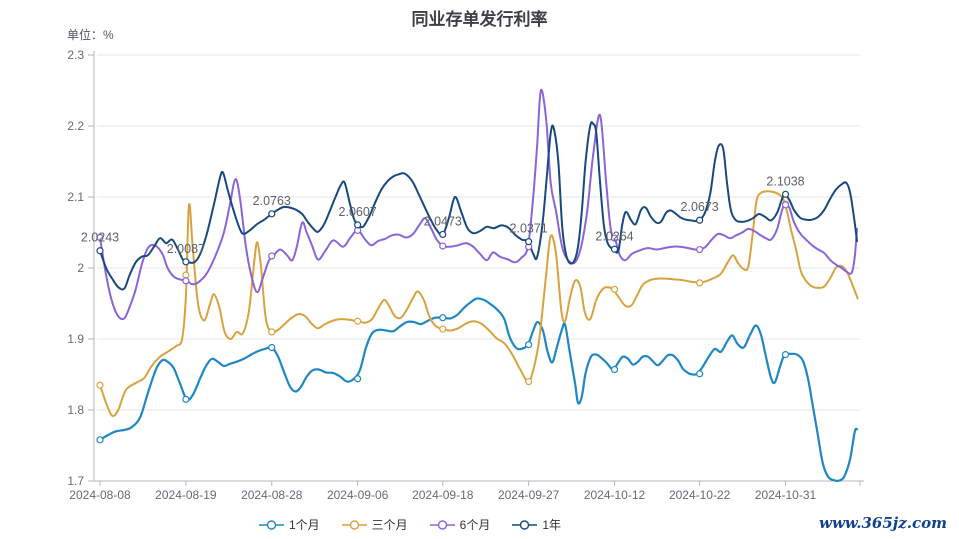 This screenshot has height=539, width=959. What do you see at coordinates (529, 229) in the screenshot?
I see `point-value-label: 2.0371` at bounding box center [529, 229].